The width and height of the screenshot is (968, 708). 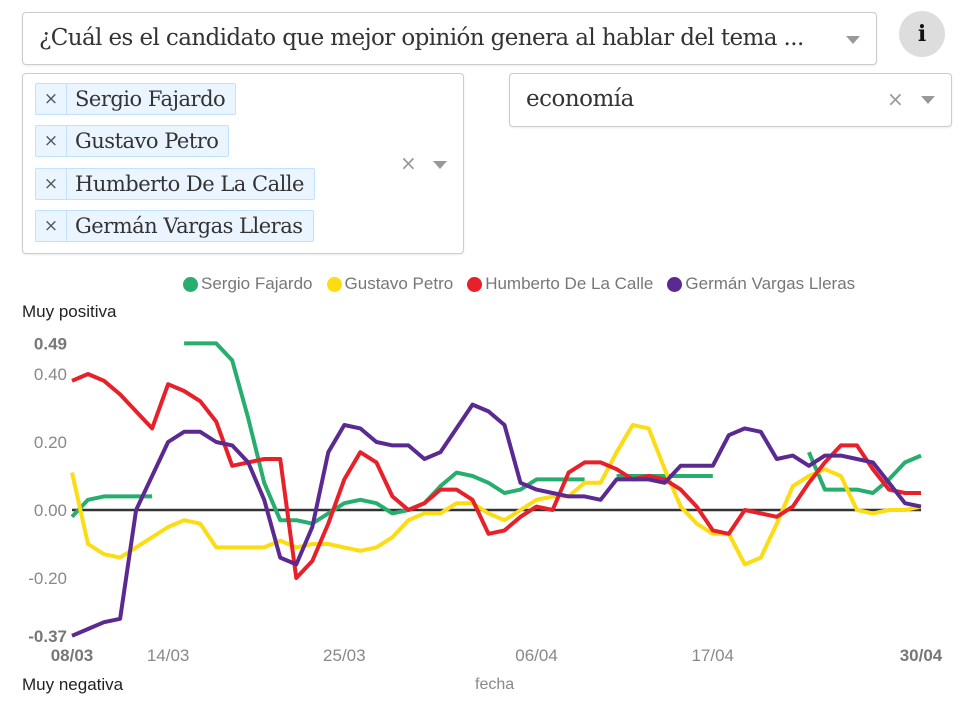 I want to click on topic-select-value: economía, so click(x=580, y=99).